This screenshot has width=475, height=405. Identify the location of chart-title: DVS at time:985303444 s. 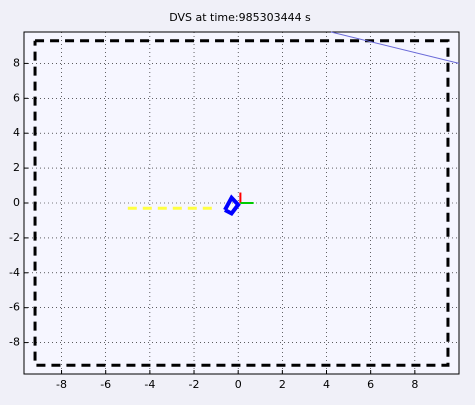
(240, 17).